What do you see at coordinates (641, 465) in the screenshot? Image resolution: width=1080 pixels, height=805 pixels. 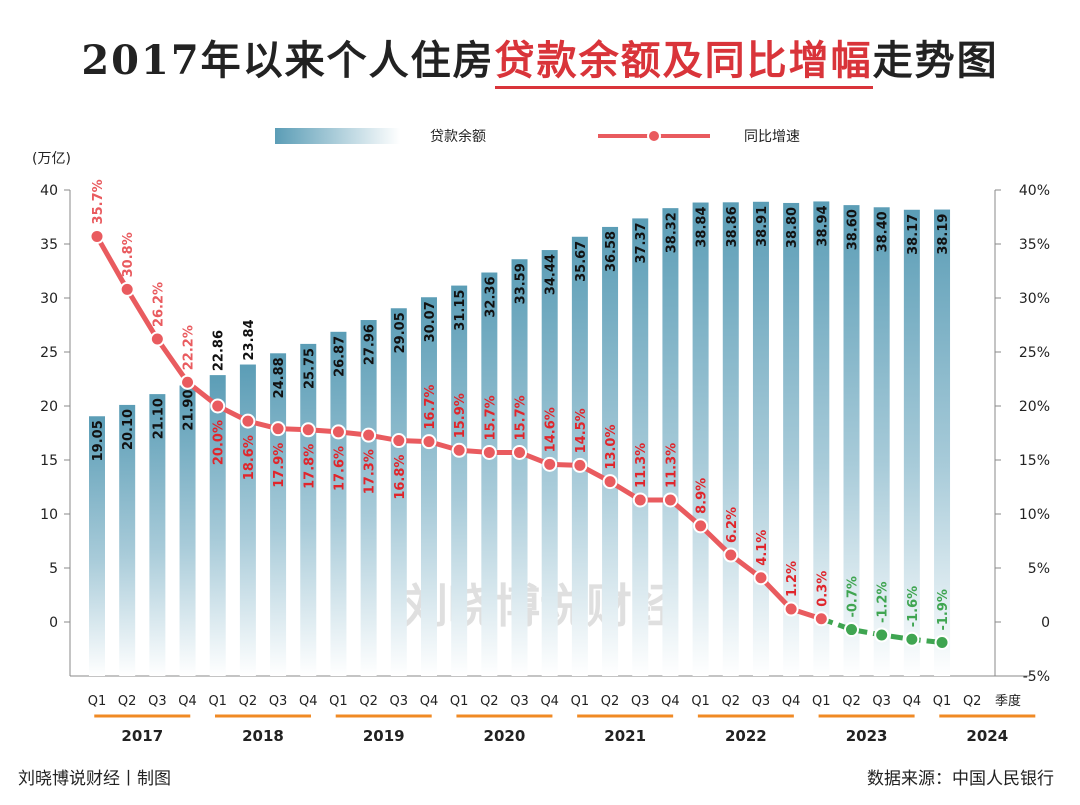 I see `growth-value-label: 11.3%` at bounding box center [641, 465].